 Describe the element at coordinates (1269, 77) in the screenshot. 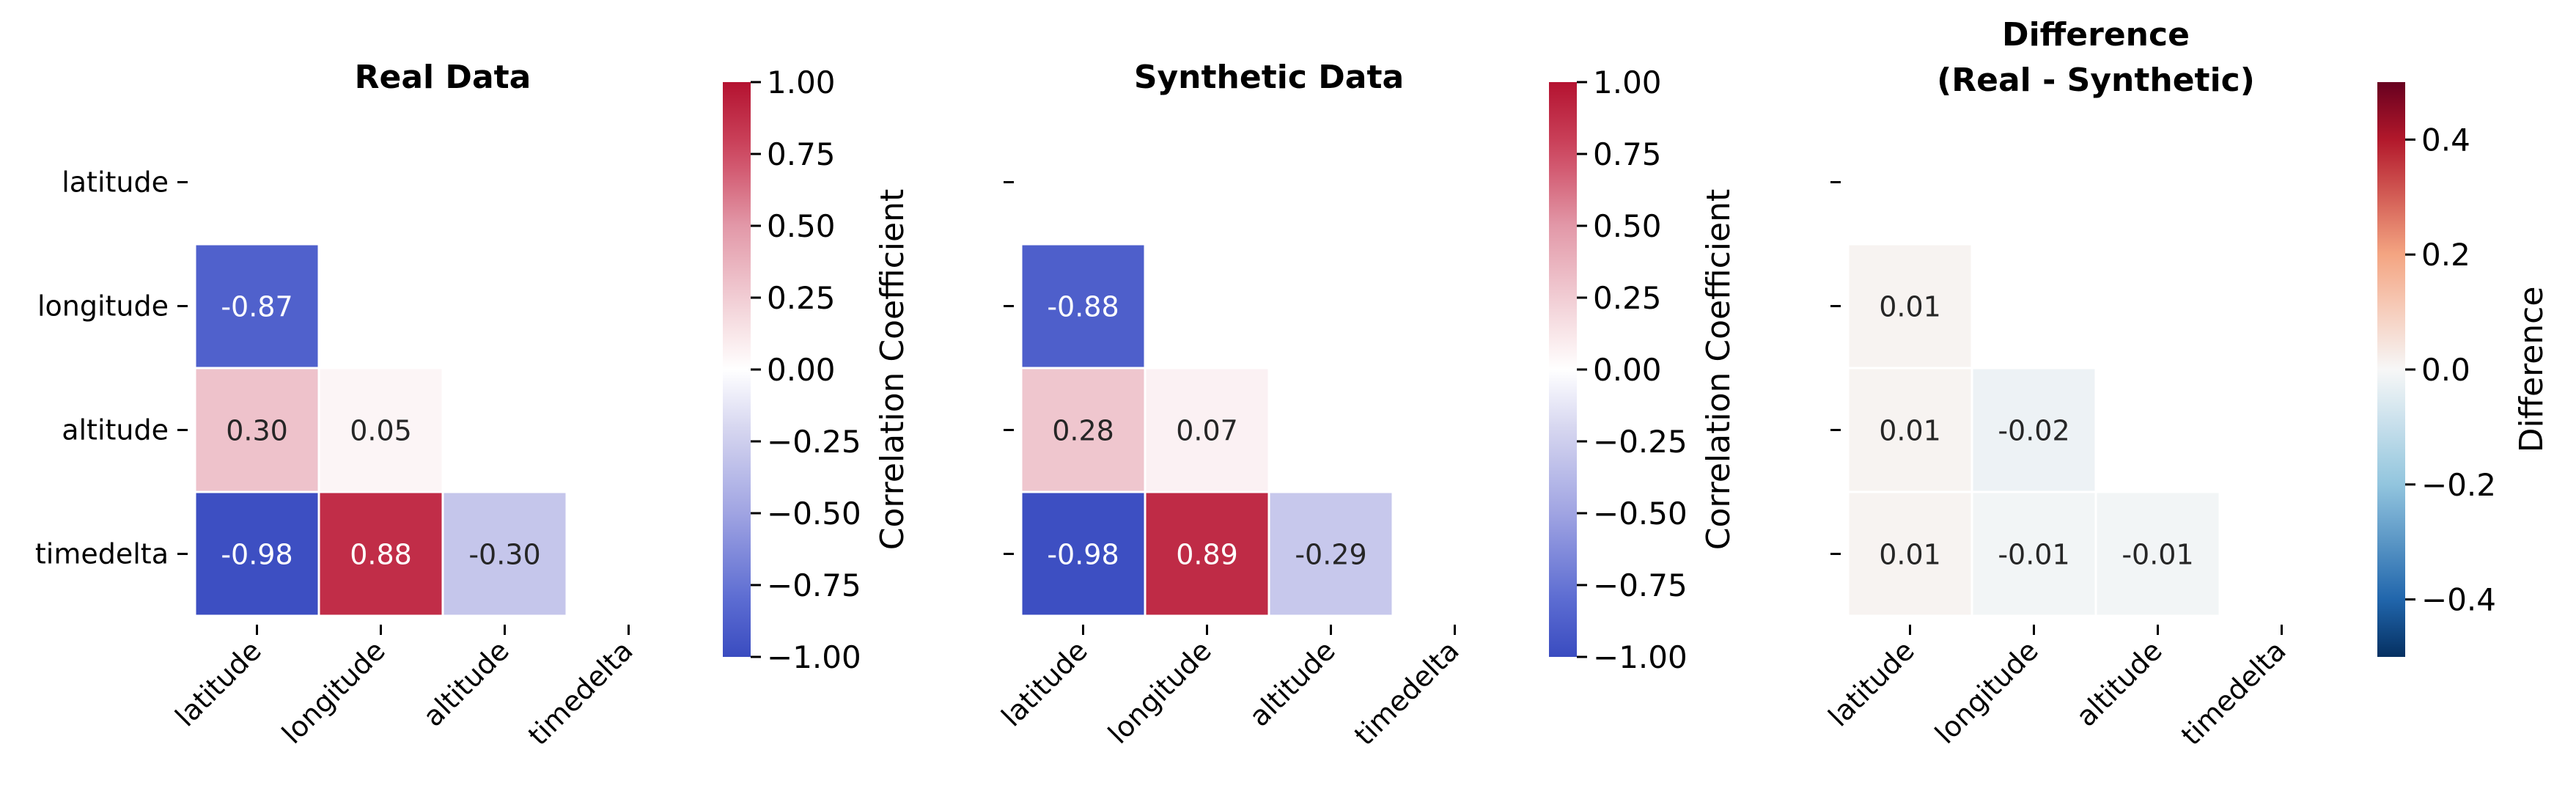

I see `chart-title: Synthetic Data` at that location.